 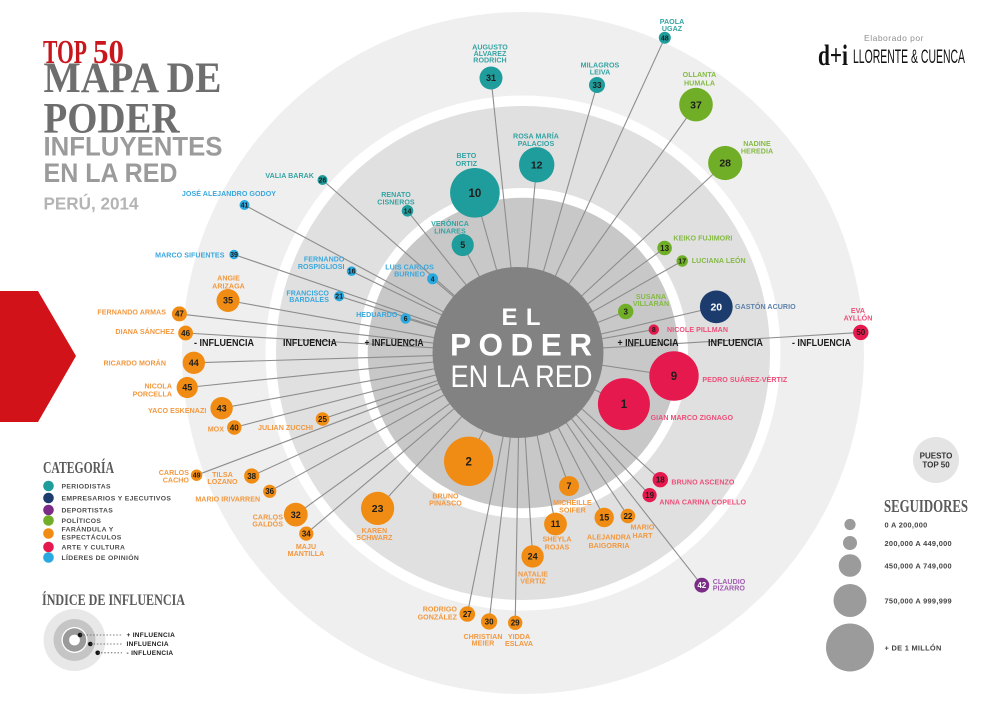 What do you see at coordinates (228, 279) in the screenshot?
I see `svg-text: ANGIE` at bounding box center [228, 279].